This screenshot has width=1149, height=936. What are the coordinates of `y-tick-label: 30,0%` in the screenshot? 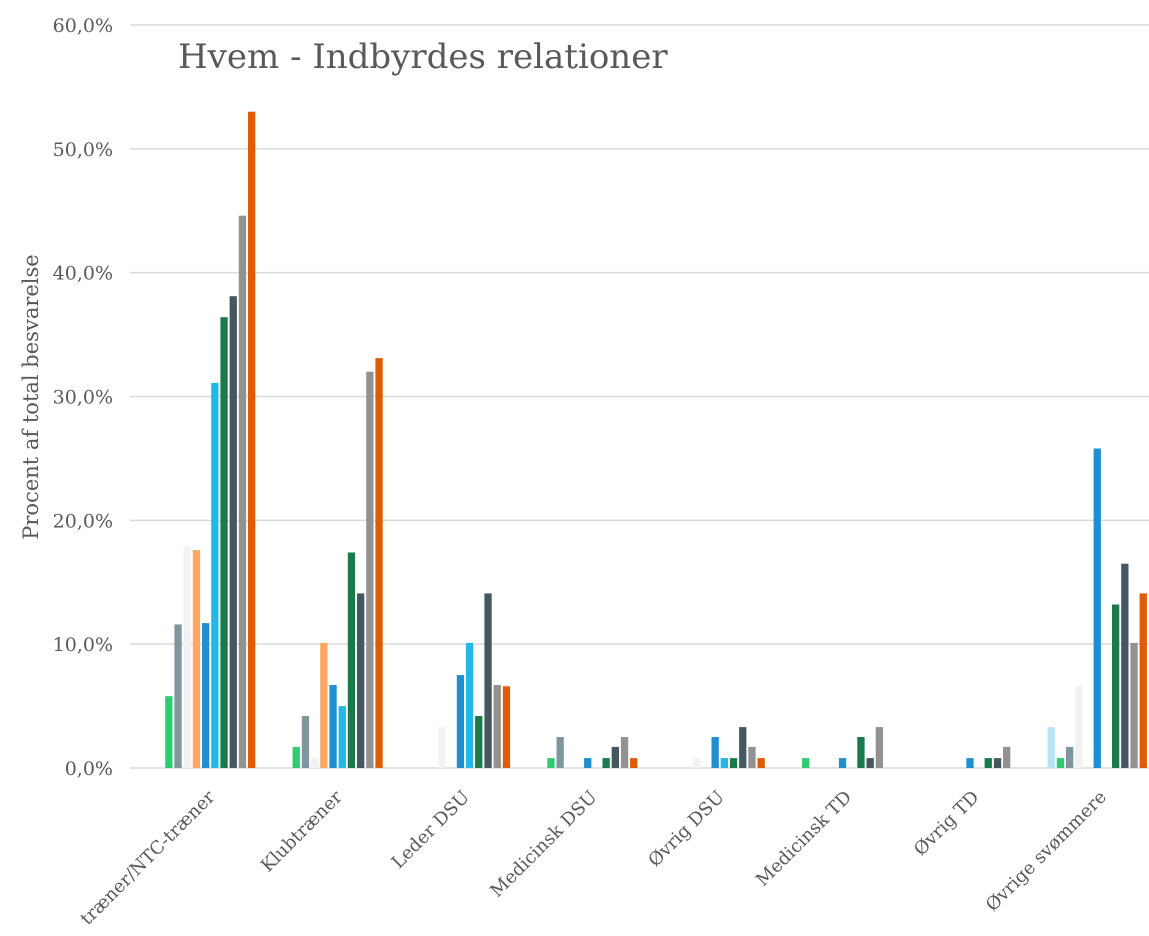 It's located at (83, 398).